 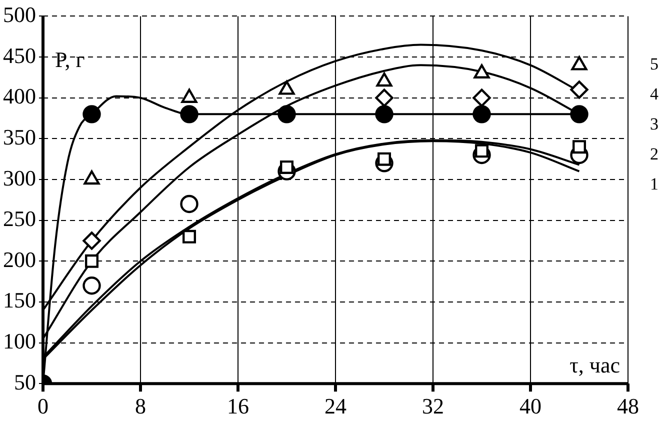 I want to click on x-tick-label: 32, so click(x=433, y=406).